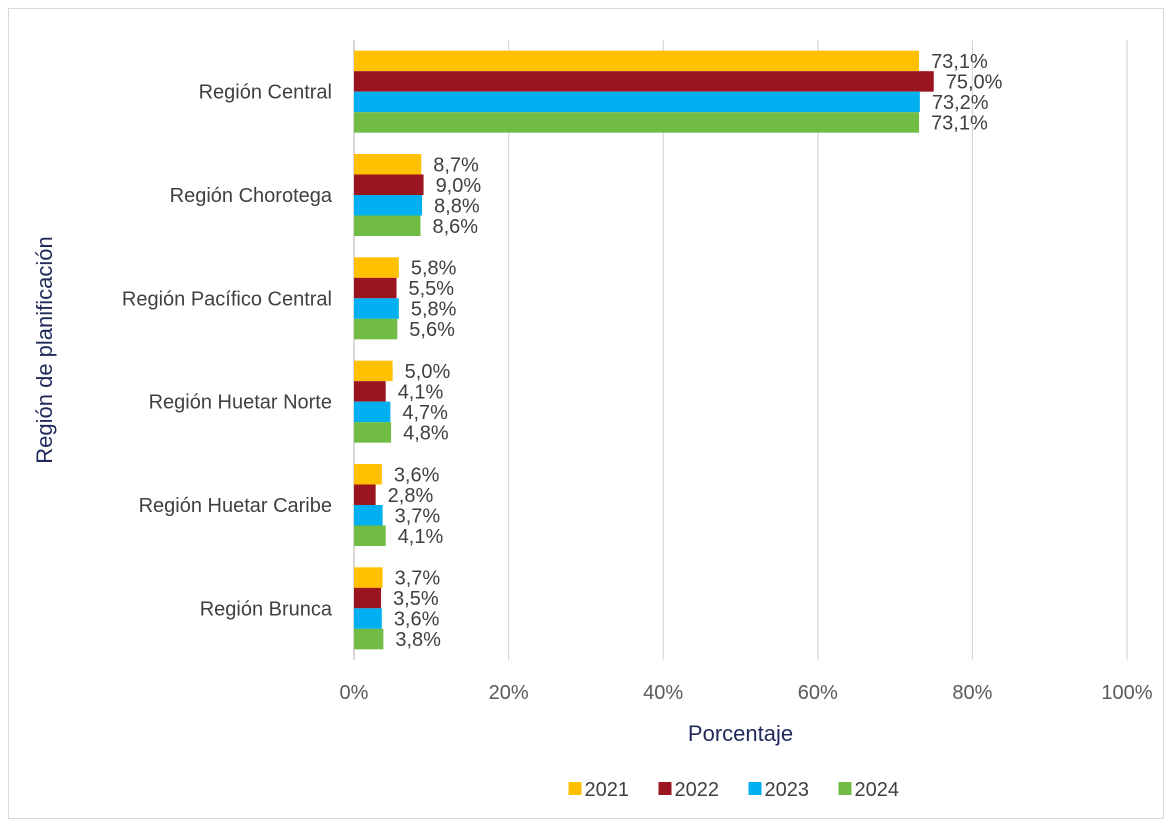  Describe the element at coordinates (266, 609) in the screenshot. I see `category-label: Región Brunca` at that location.